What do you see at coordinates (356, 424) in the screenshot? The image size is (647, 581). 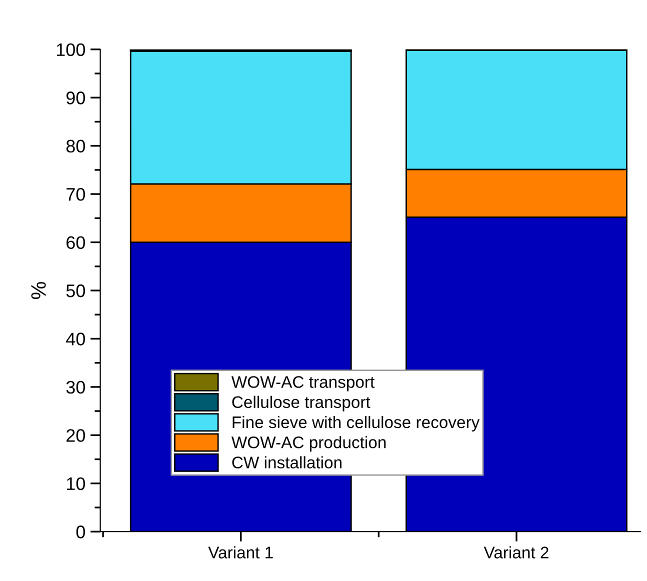 I see `legend-label: Fine sieve with cellulose recovery` at bounding box center [356, 424].